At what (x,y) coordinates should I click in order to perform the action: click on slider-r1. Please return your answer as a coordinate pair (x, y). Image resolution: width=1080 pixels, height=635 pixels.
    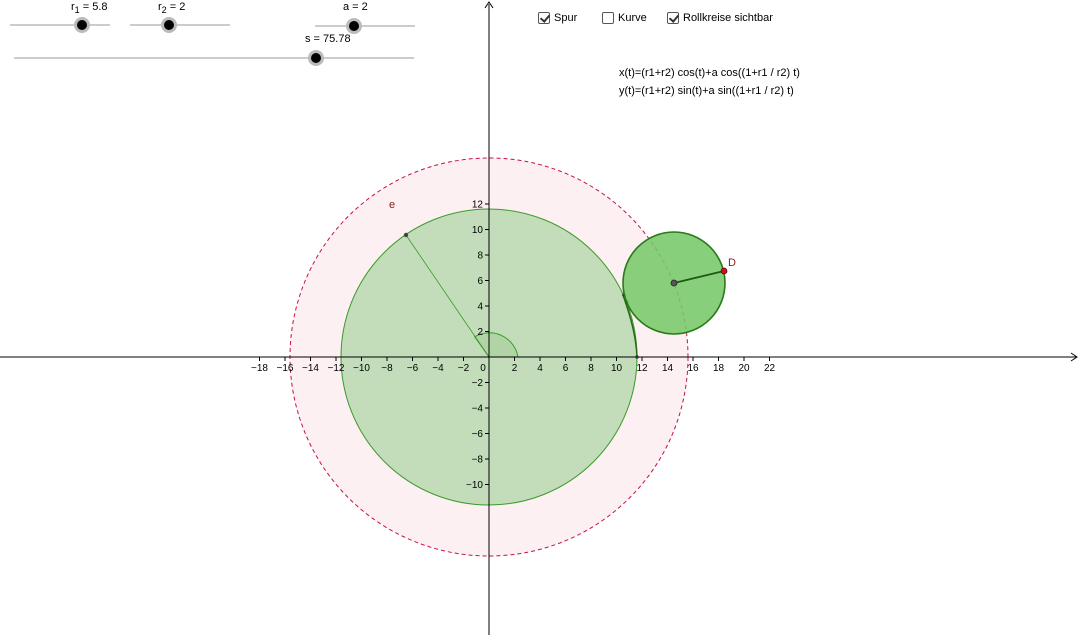
    Looking at the image, I should click on (60, 25).